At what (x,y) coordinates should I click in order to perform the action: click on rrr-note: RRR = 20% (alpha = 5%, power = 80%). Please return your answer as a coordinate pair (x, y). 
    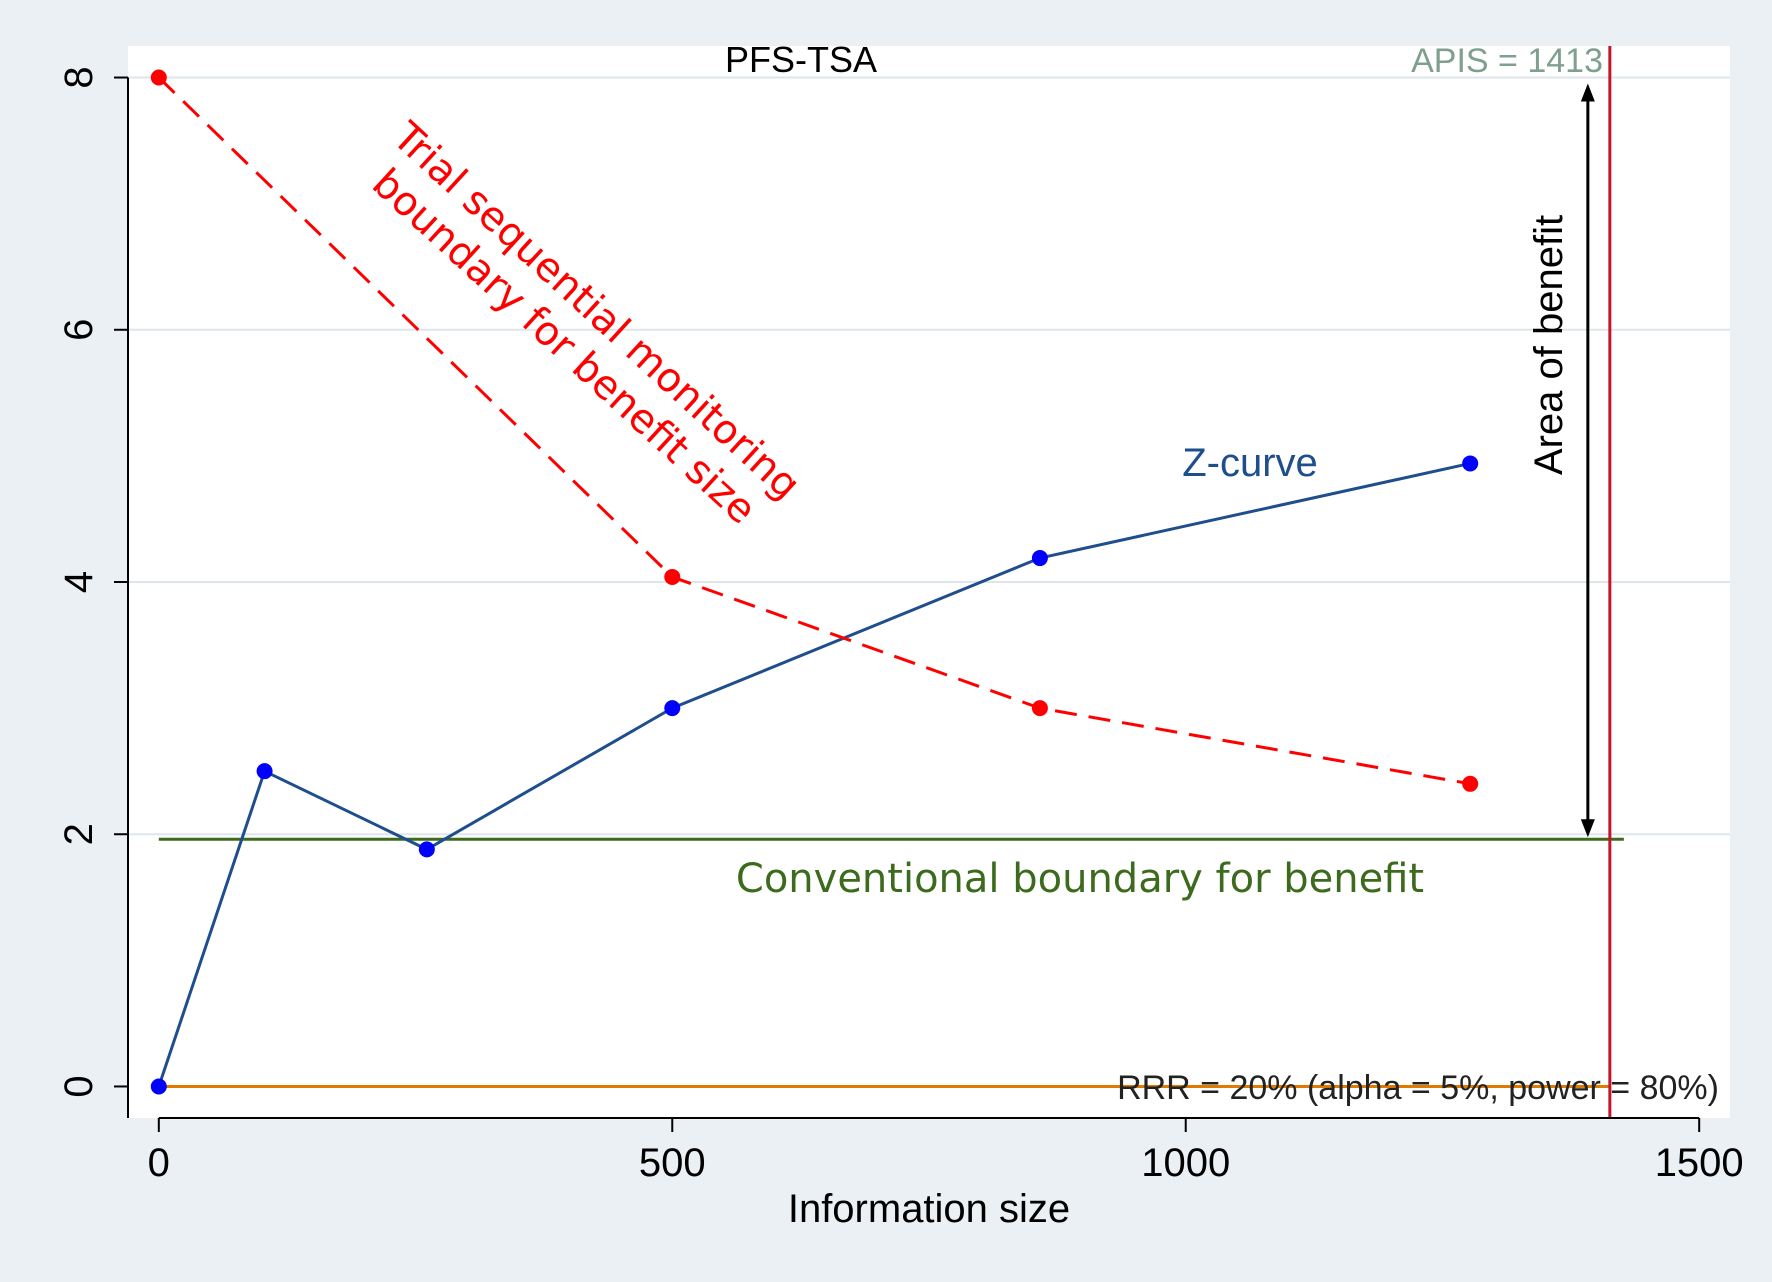
    Looking at the image, I should click on (1418, 1088).